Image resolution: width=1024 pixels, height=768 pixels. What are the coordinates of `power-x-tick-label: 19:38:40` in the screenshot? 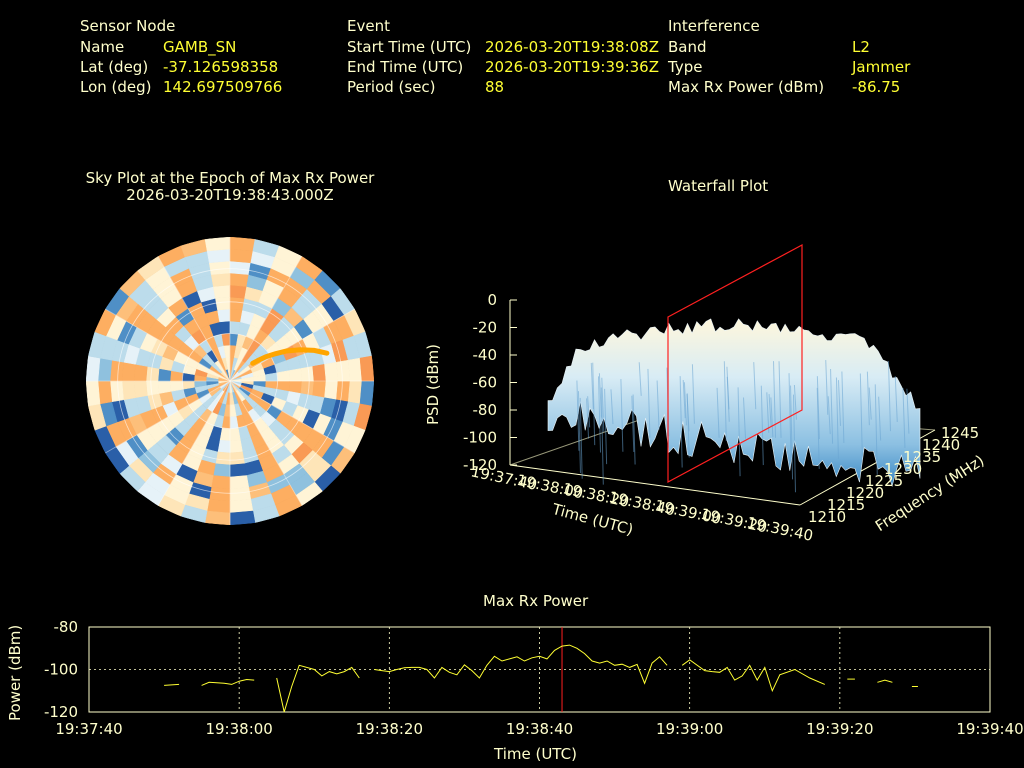 It's located at (539, 729).